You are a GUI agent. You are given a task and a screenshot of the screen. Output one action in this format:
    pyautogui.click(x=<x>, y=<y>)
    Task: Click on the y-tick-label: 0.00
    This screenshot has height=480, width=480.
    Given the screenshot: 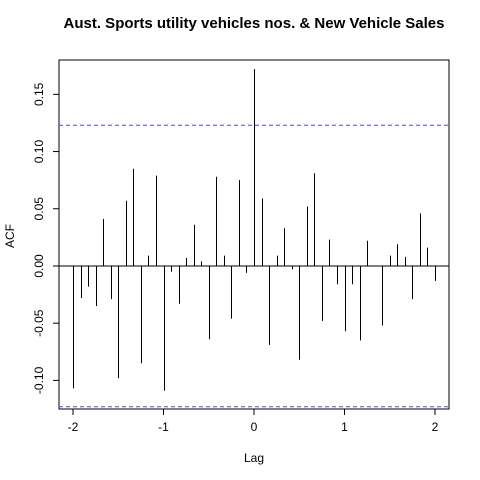 What is the action you would take?
    pyautogui.click(x=39, y=266)
    